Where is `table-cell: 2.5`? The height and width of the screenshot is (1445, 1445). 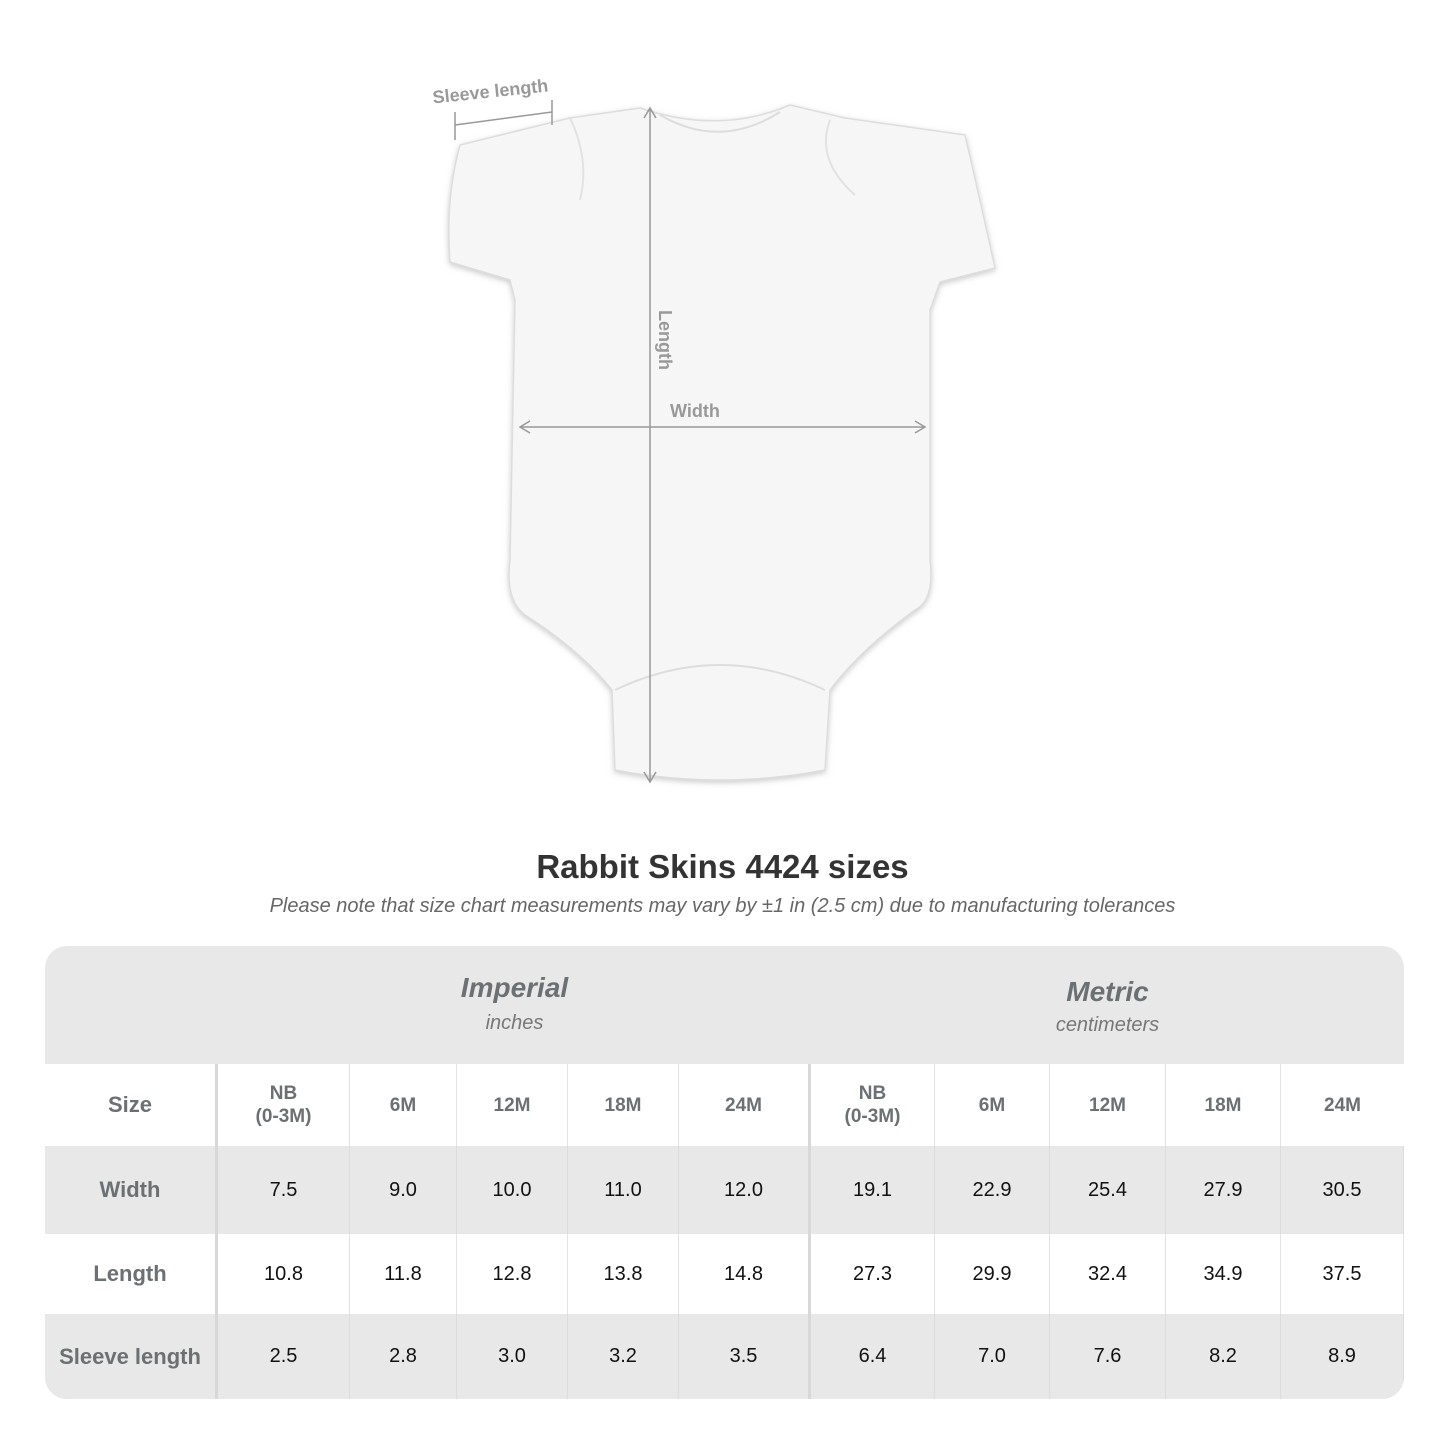 table-cell: 2.5 is located at coordinates (284, 1356).